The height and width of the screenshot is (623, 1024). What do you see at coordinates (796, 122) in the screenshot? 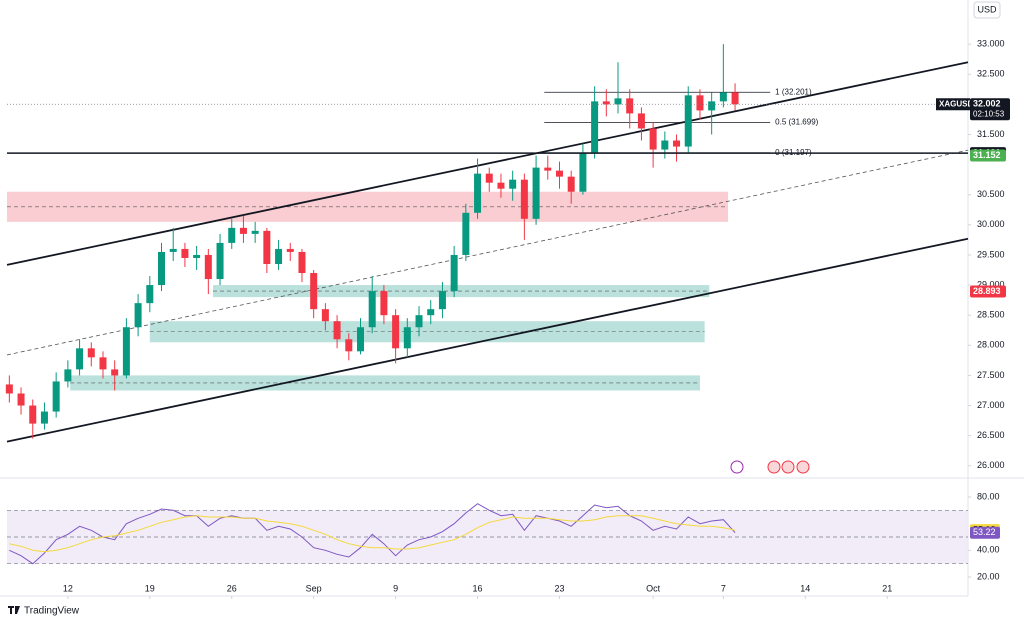
I see `fib-label: 0.5 (31.699)` at bounding box center [796, 122].